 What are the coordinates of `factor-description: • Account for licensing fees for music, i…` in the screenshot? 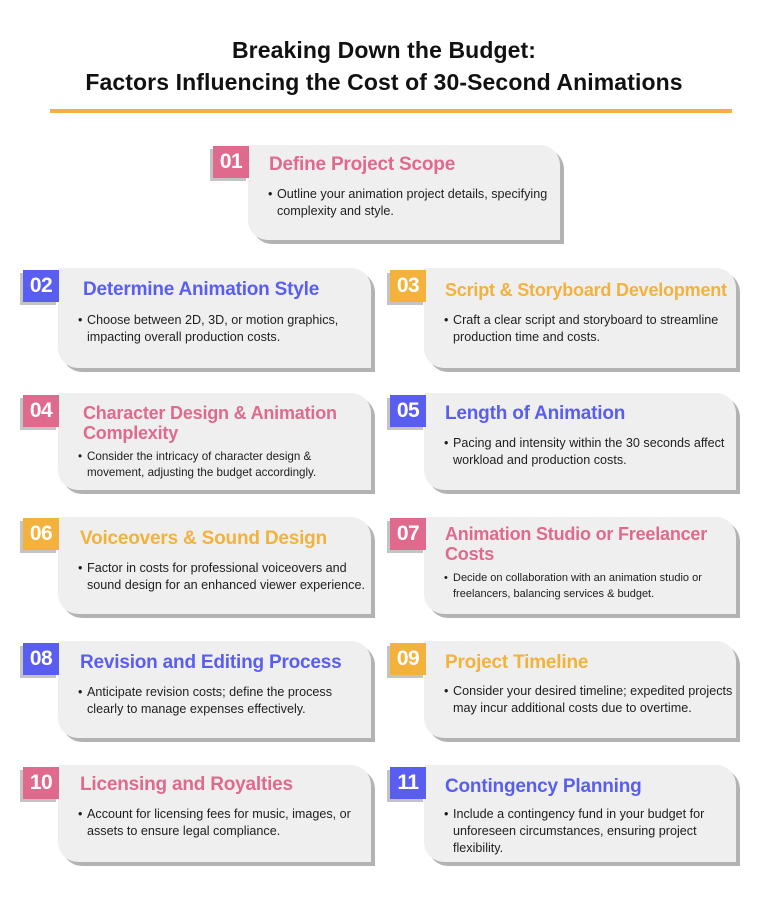 It's located at (214, 822).